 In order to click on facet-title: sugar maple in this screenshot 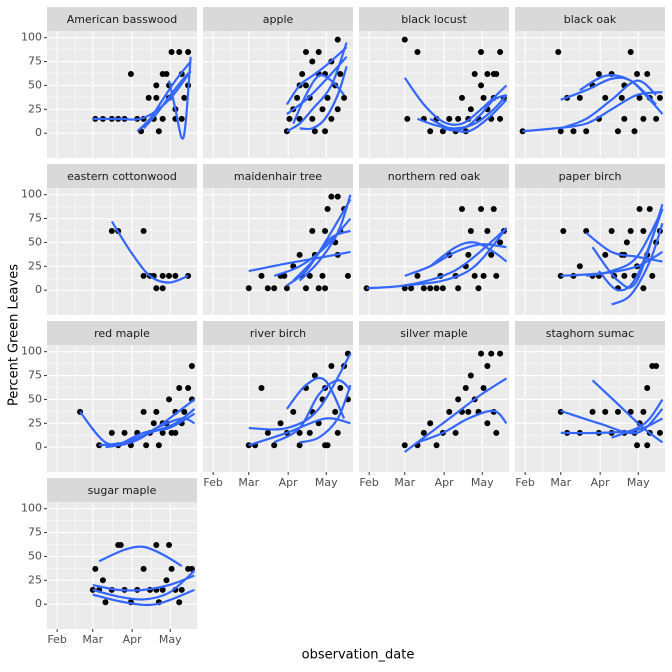, I will do `click(122, 490)`.